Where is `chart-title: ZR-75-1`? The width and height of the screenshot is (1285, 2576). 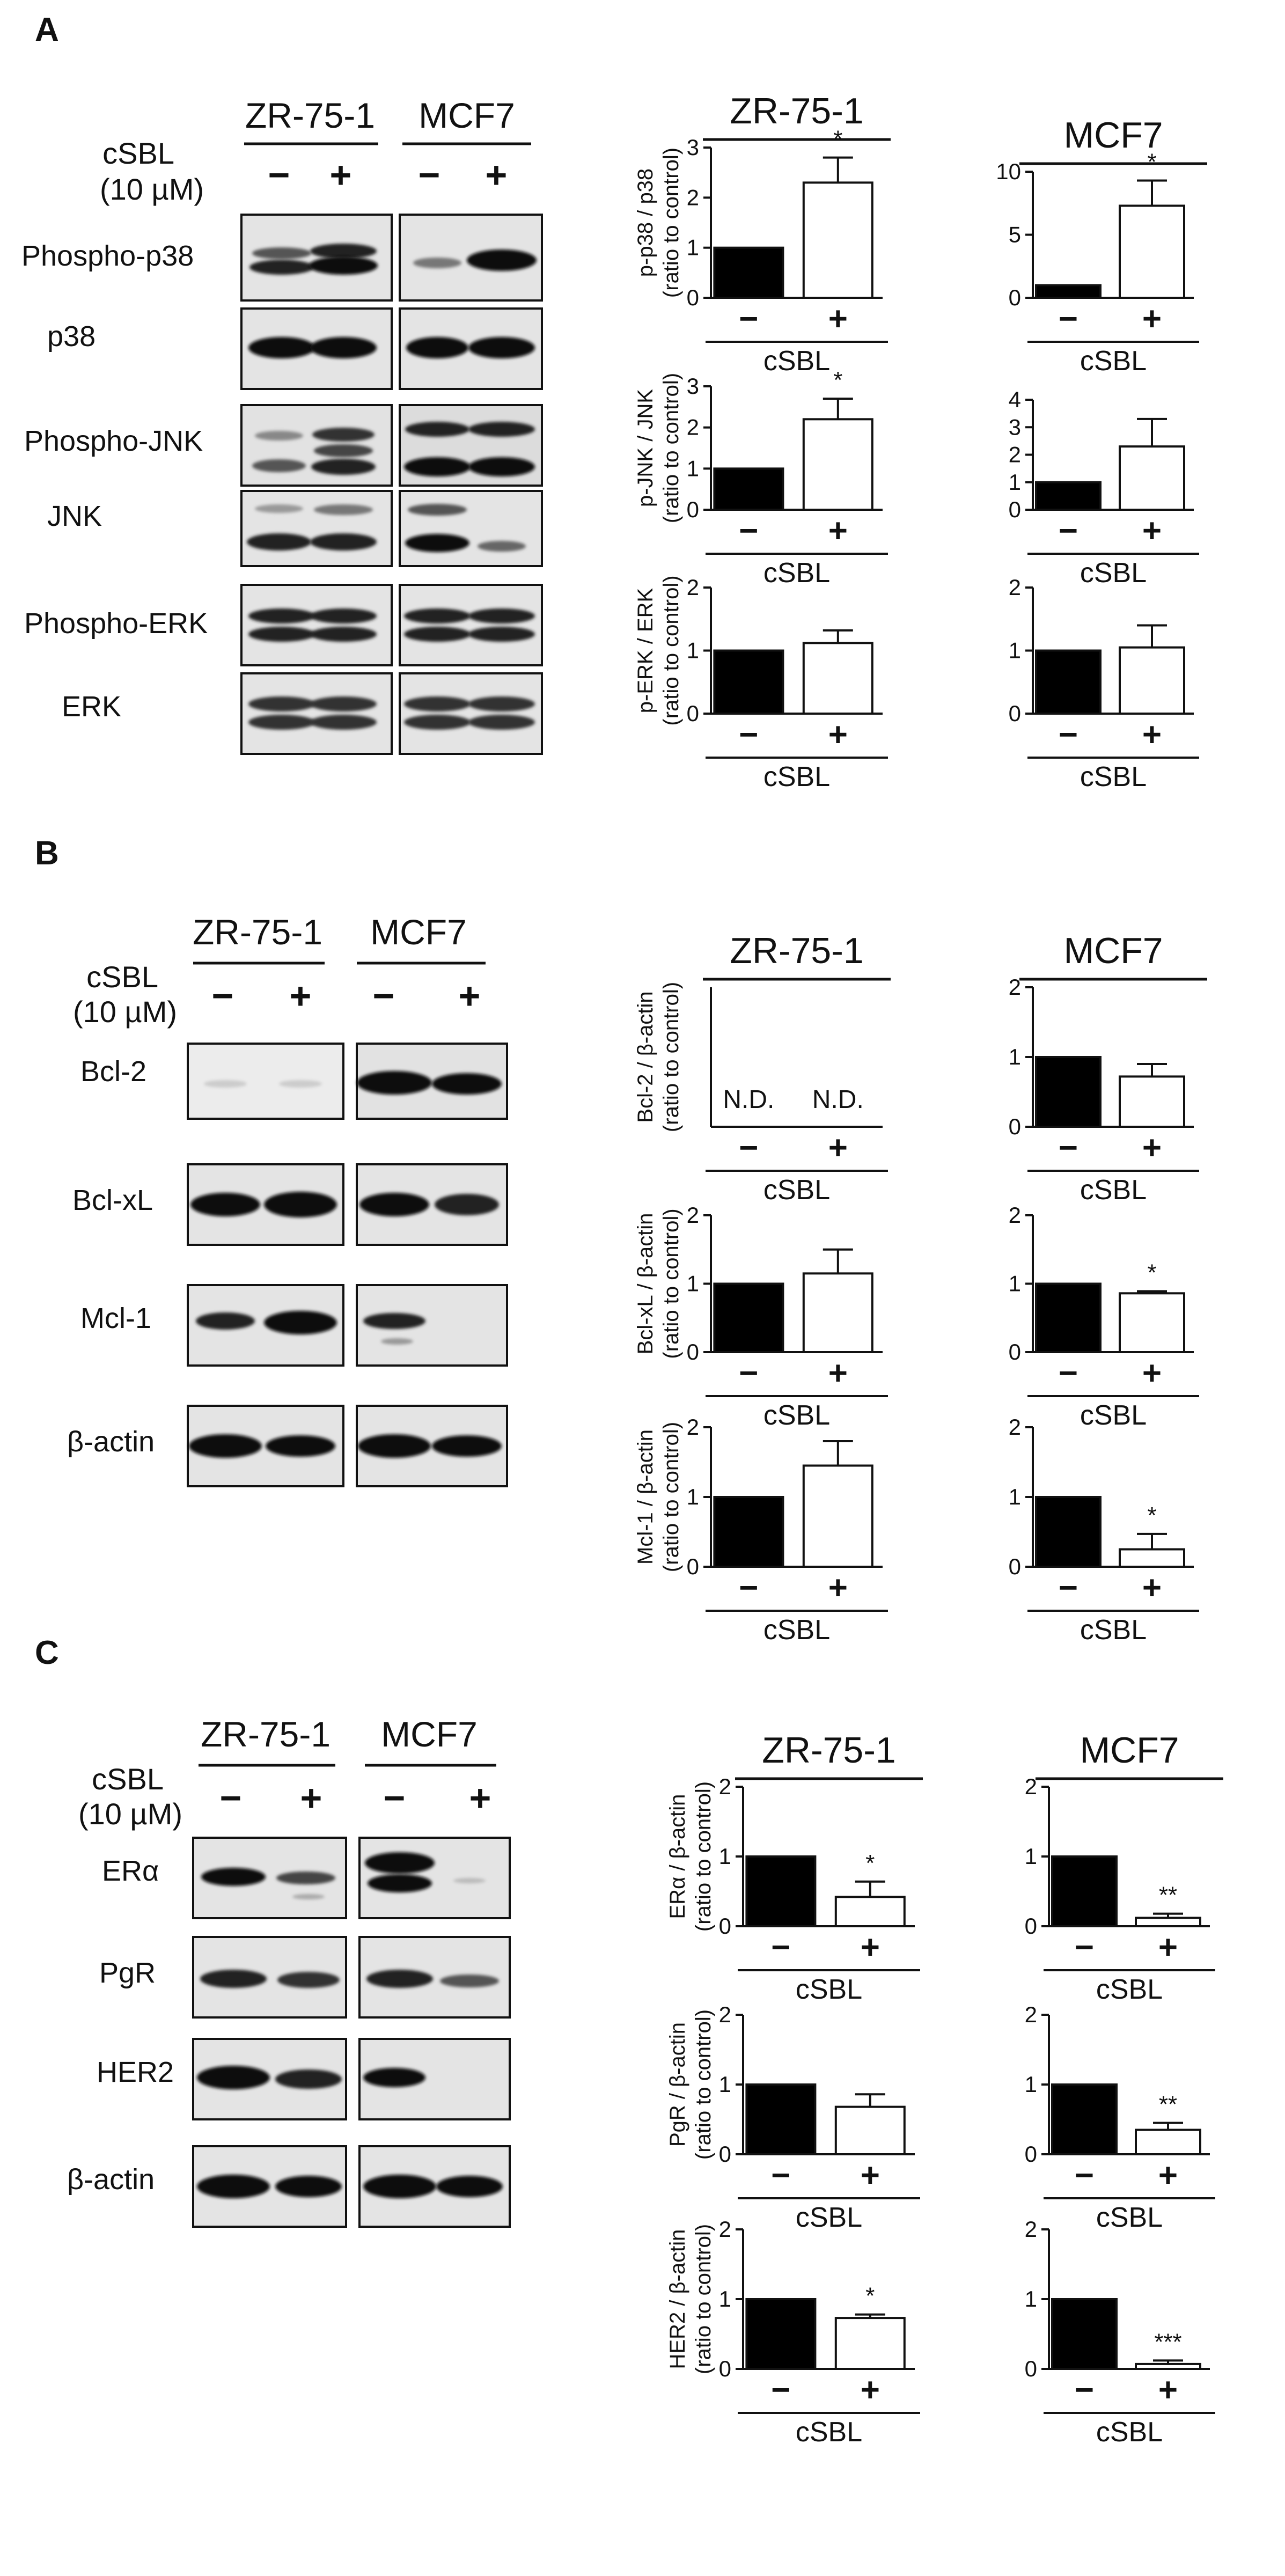 chart-title: ZR-75-1 is located at coordinates (797, 950).